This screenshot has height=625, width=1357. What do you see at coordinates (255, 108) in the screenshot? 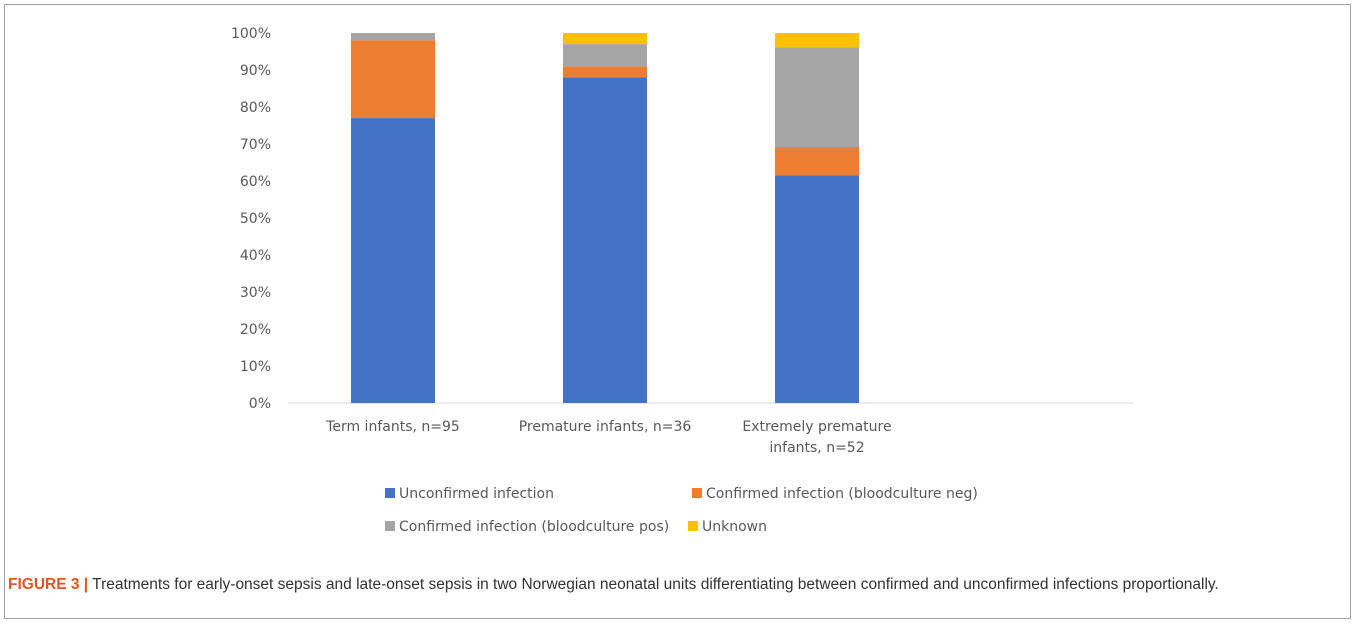
I see `y-tick-label-8: 80%` at bounding box center [255, 108].